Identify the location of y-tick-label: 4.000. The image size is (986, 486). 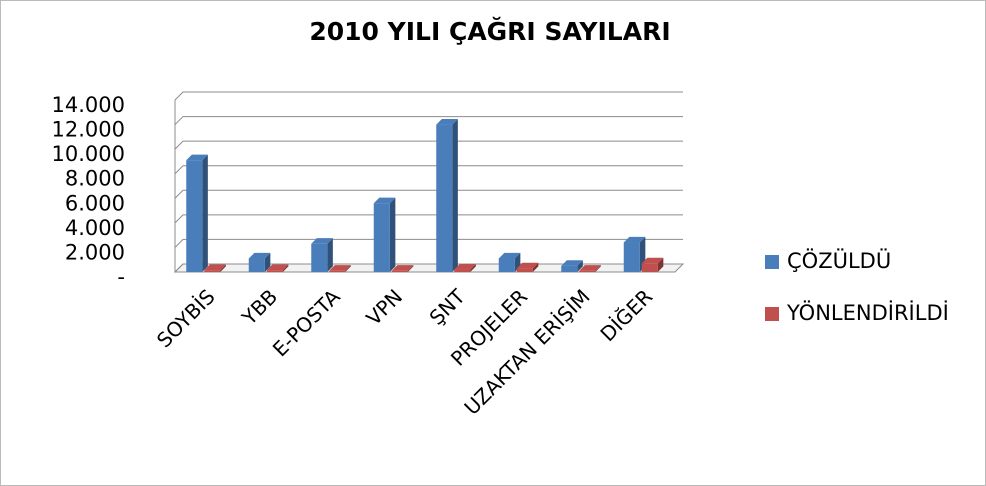
(95, 228).